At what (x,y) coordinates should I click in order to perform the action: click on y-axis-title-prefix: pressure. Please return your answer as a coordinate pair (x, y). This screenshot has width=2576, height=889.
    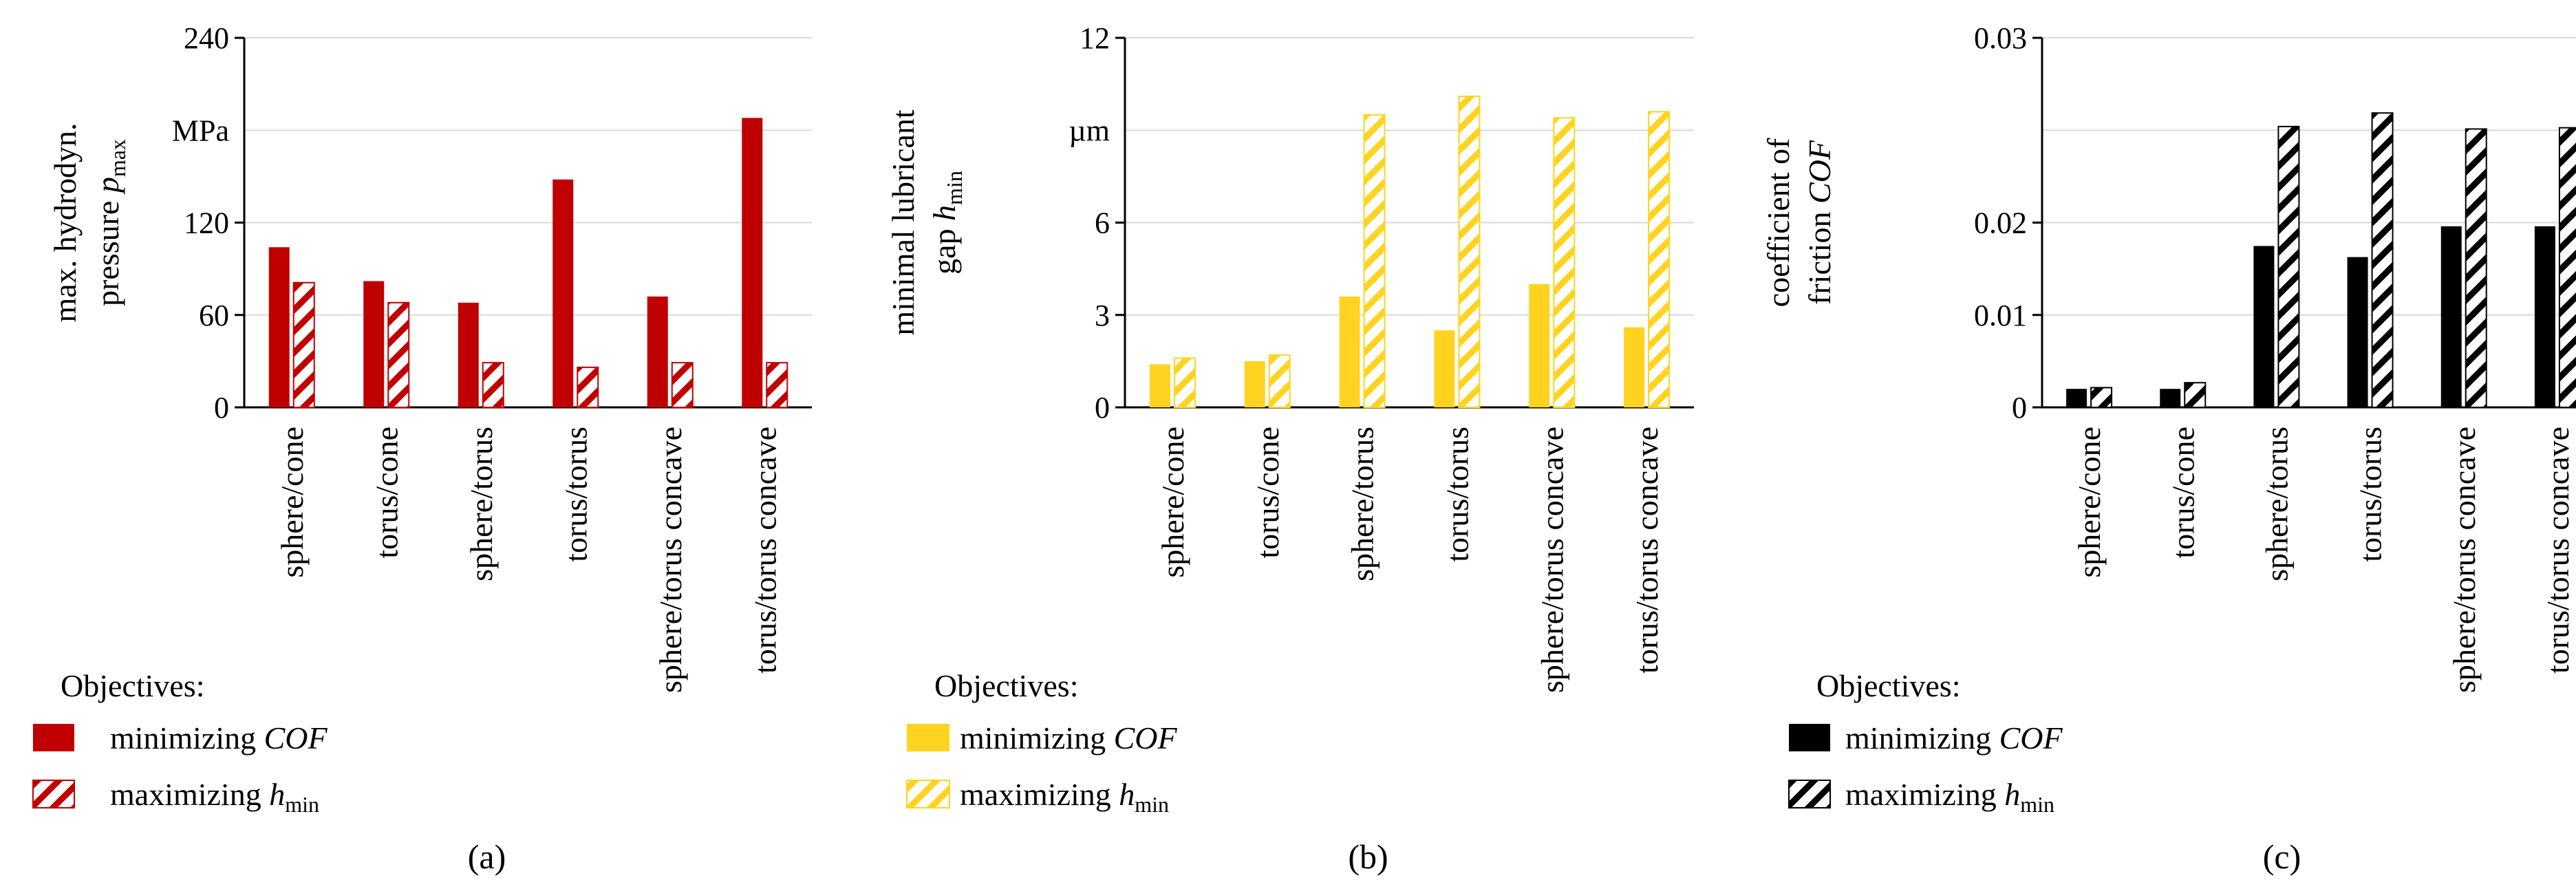
    Looking at the image, I should click on (107, 249).